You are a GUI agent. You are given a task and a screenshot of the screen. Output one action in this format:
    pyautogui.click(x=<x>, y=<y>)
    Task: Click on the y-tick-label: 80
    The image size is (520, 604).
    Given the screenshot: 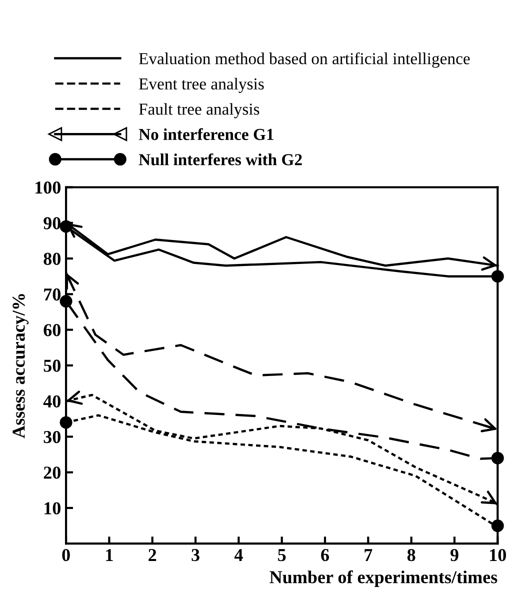 What is the action you would take?
    pyautogui.click(x=52, y=258)
    